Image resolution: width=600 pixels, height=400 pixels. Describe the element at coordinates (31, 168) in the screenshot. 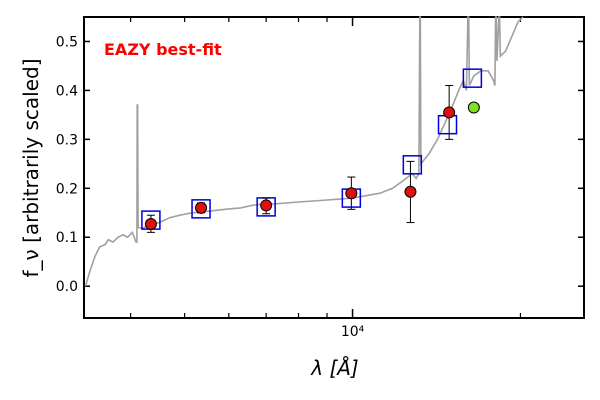

I see `y-axis-title: f_ν [arbitrarily scaled]` at that location.